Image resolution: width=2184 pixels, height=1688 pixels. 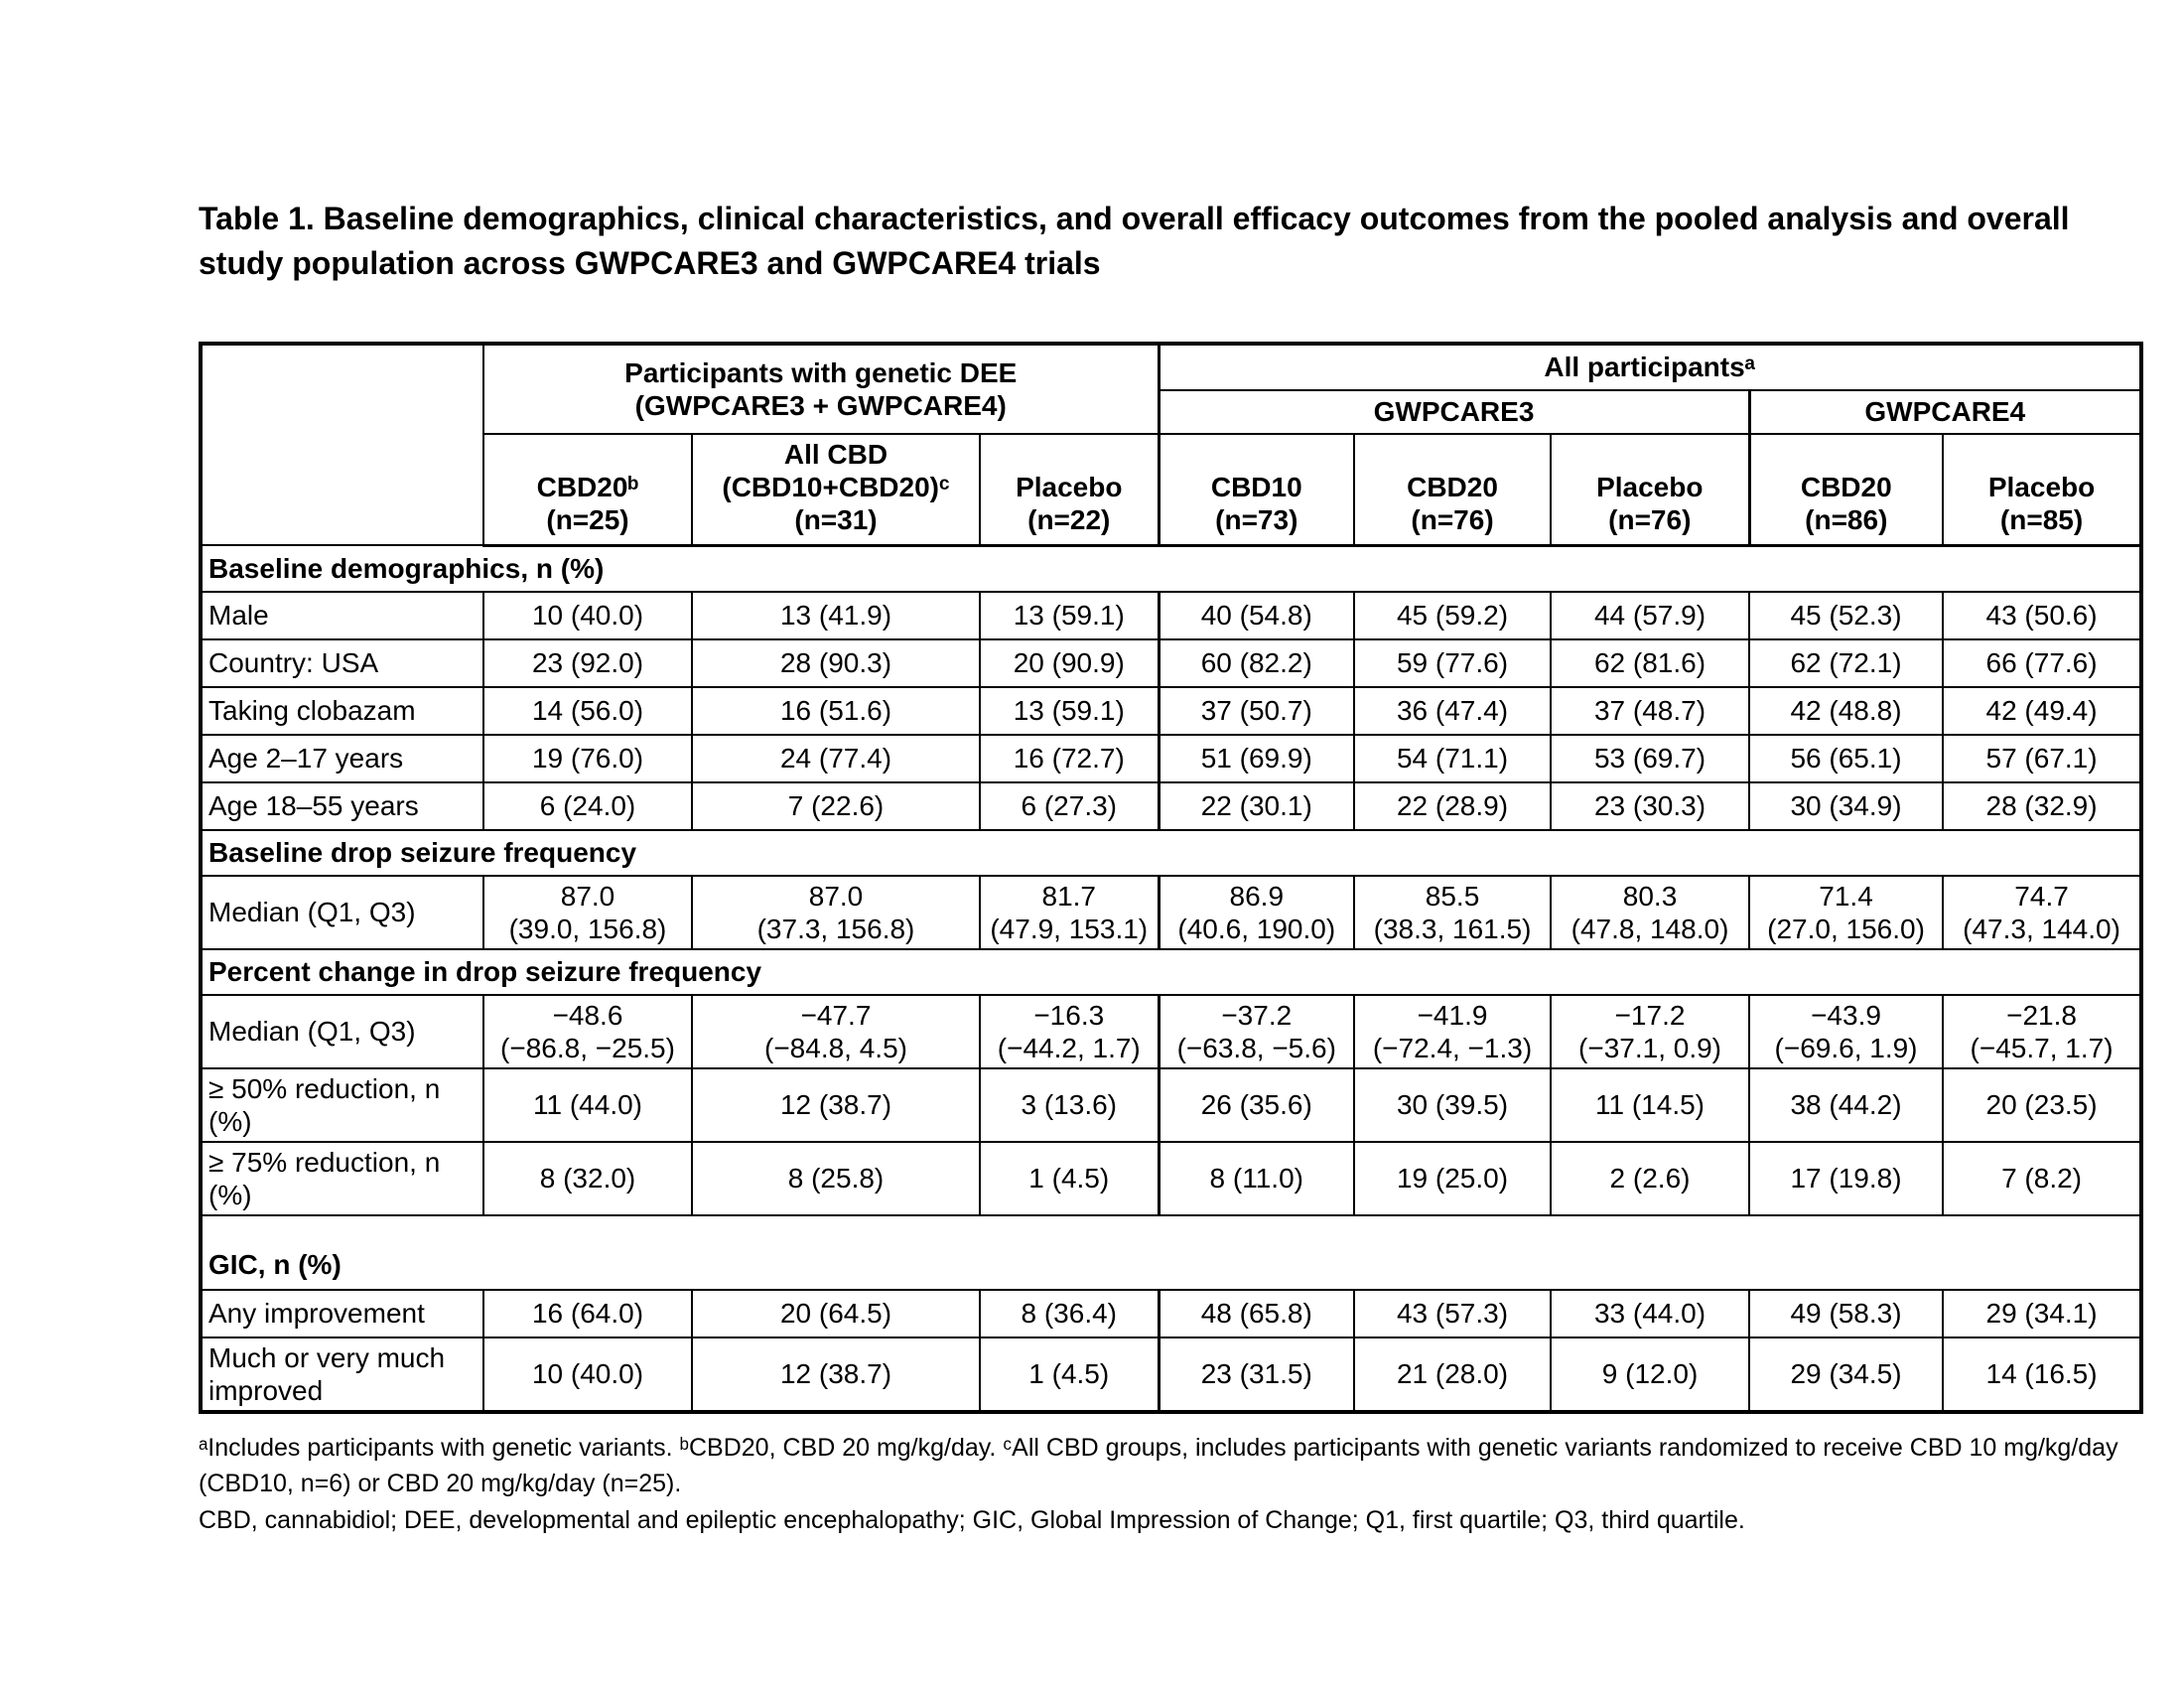 I want to click on value-cell: 8 (11.0), so click(x=1256, y=1178).